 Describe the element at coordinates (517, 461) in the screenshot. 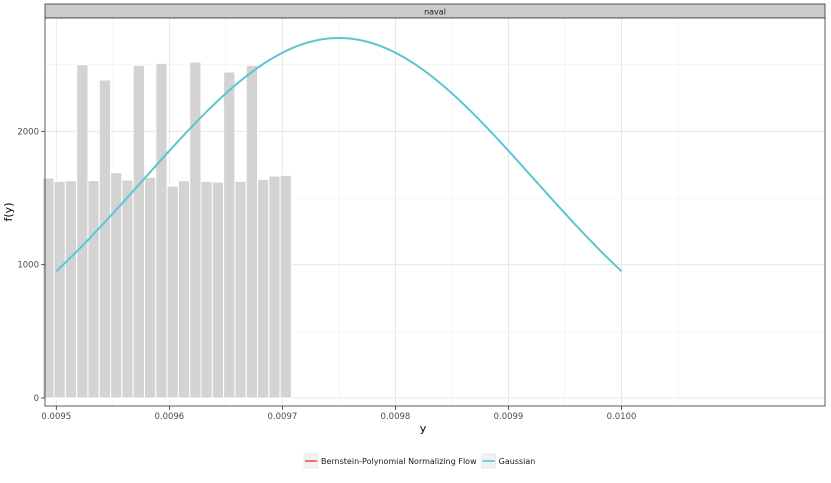

I see `legend-label: Gaussian` at that location.